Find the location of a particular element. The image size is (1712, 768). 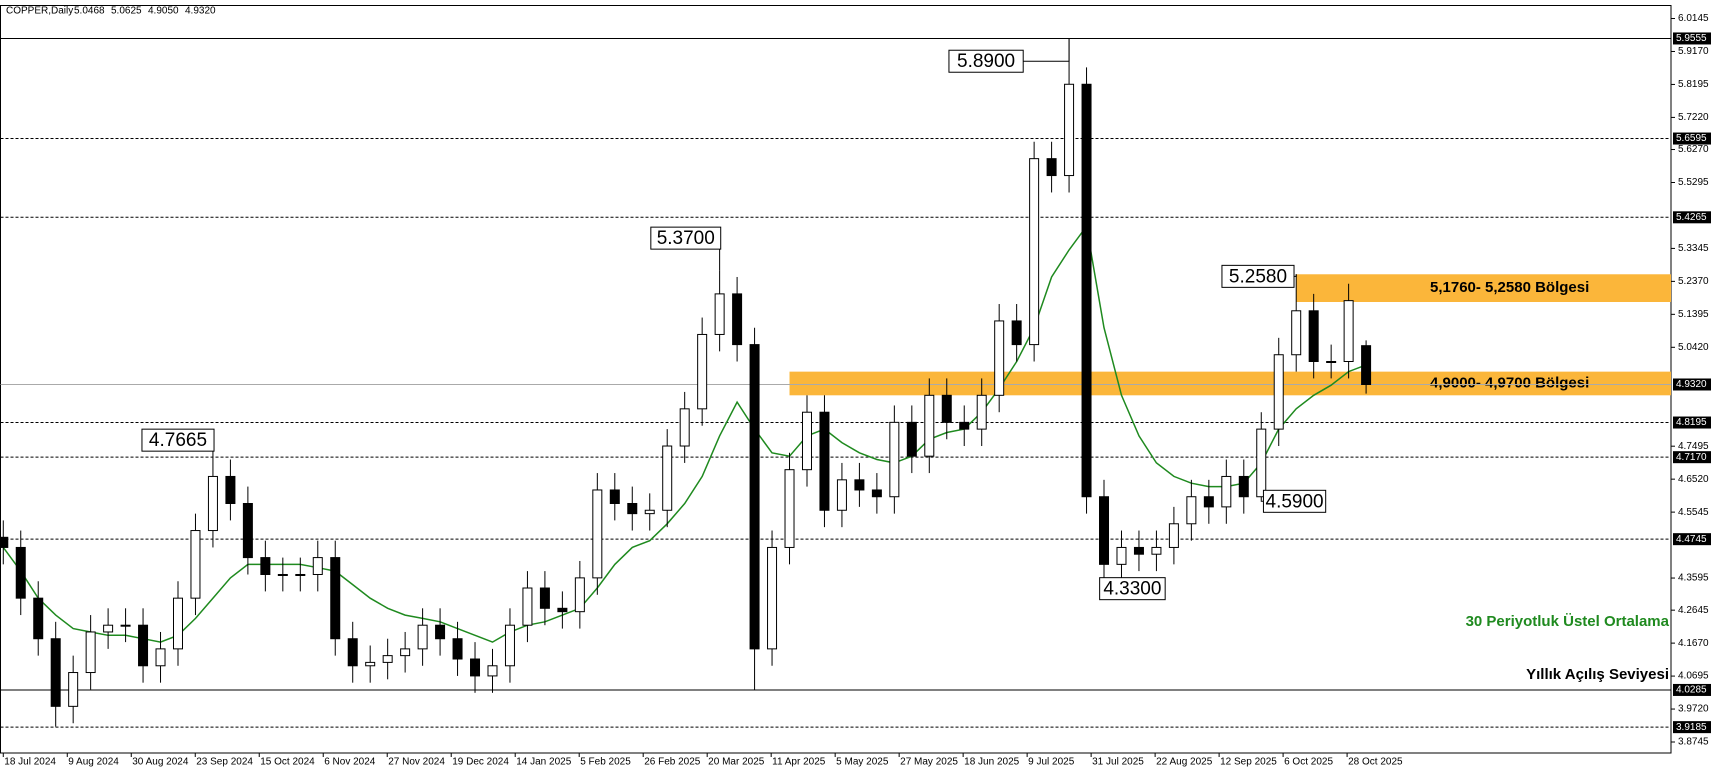

y-tick-label: 5.5295 is located at coordinates (1693, 182).